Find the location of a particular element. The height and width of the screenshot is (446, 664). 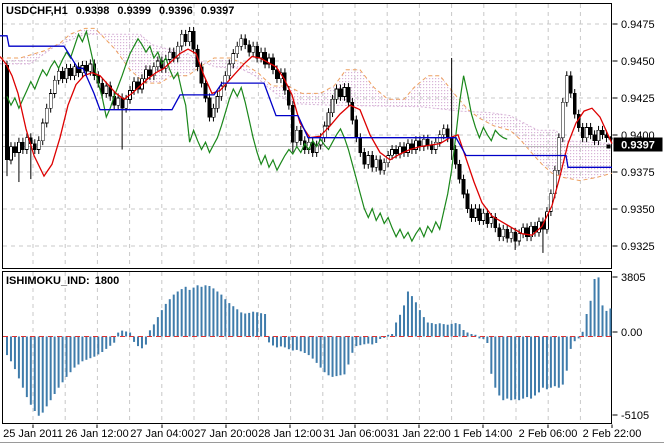

indicator-axis-label: 3805 is located at coordinates (633, 278).